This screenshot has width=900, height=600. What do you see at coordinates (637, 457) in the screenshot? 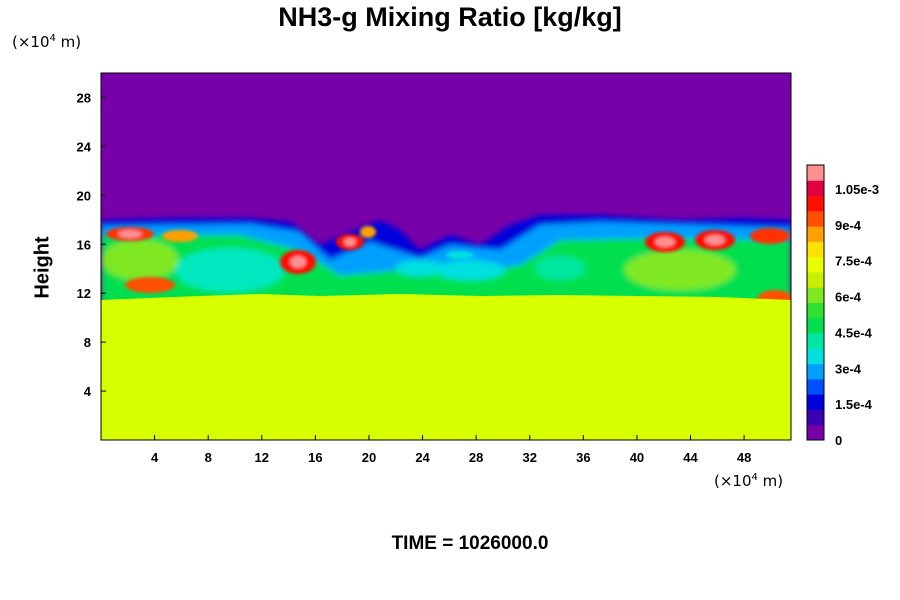
I see `x-tick-label: 40` at bounding box center [637, 457].